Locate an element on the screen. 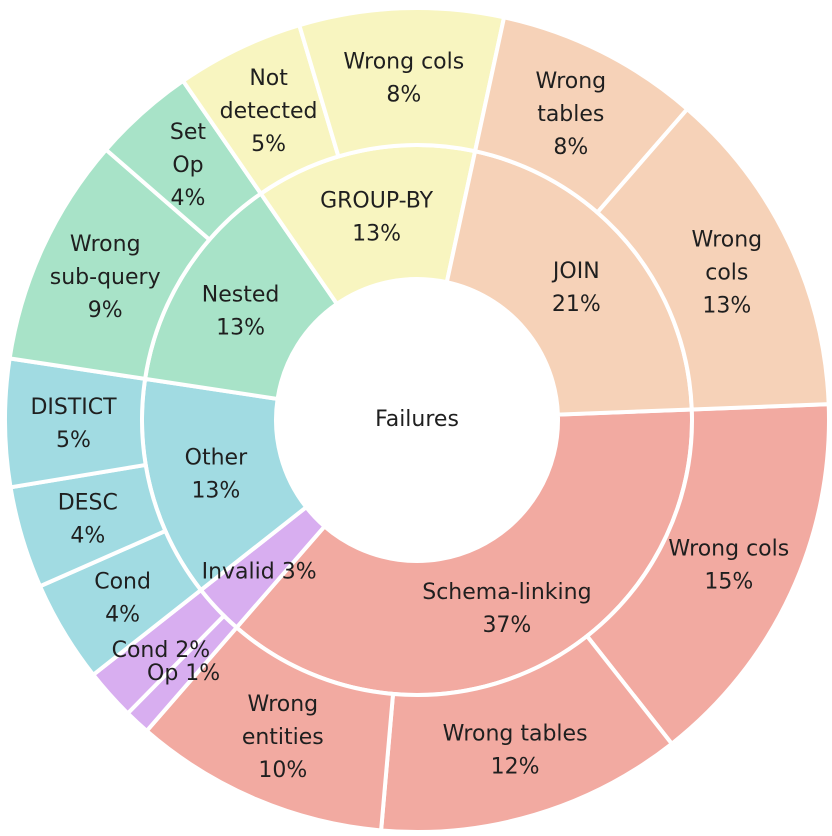 This screenshot has height=836, width=832. center-label: Failures is located at coordinates (417, 419).